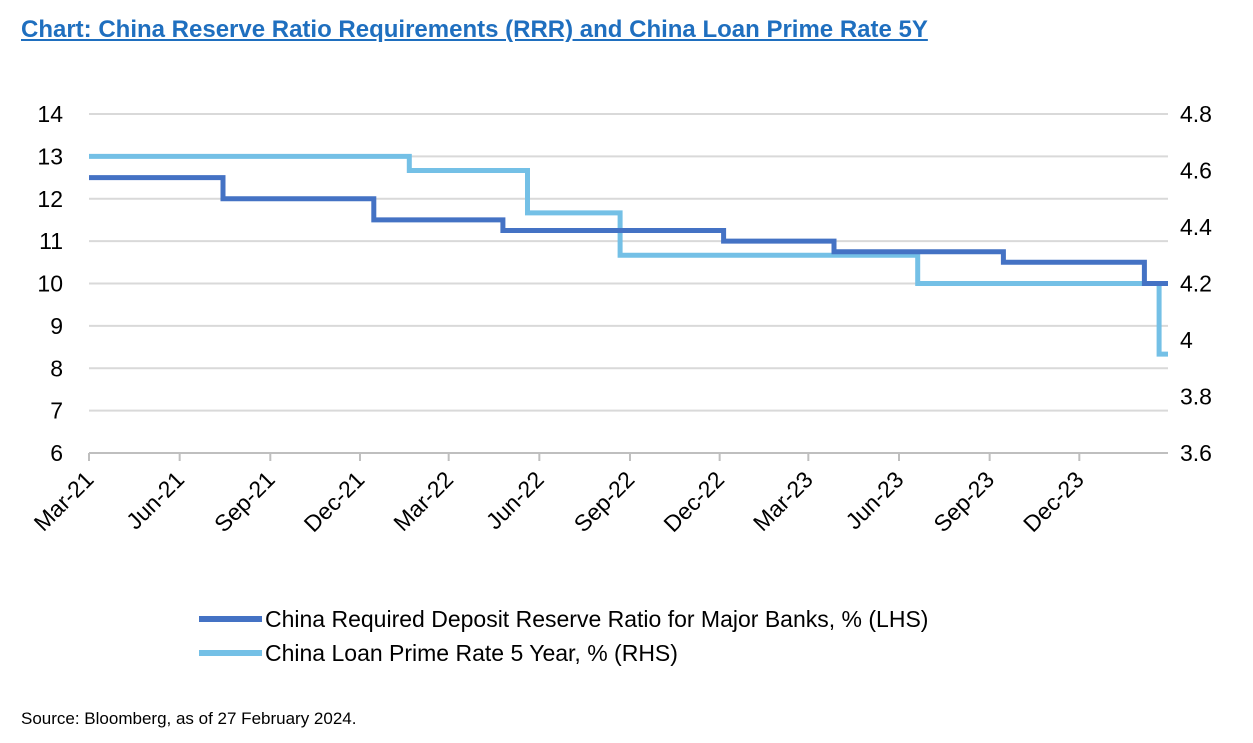  I want to click on y-left-tick-label: 11, so click(51, 241).